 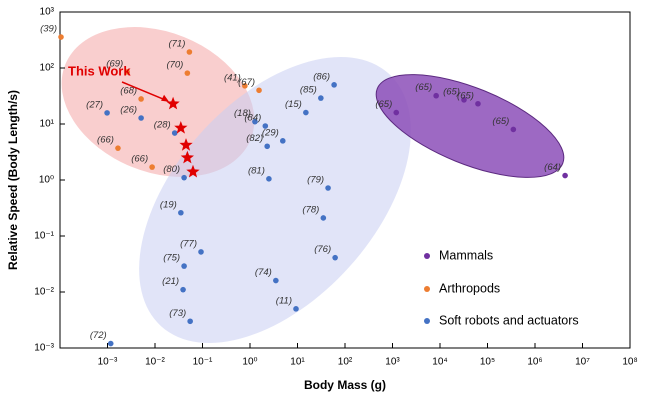 What do you see at coordinates (128, 90) in the screenshot?
I see `point-label: (68)` at bounding box center [128, 90].